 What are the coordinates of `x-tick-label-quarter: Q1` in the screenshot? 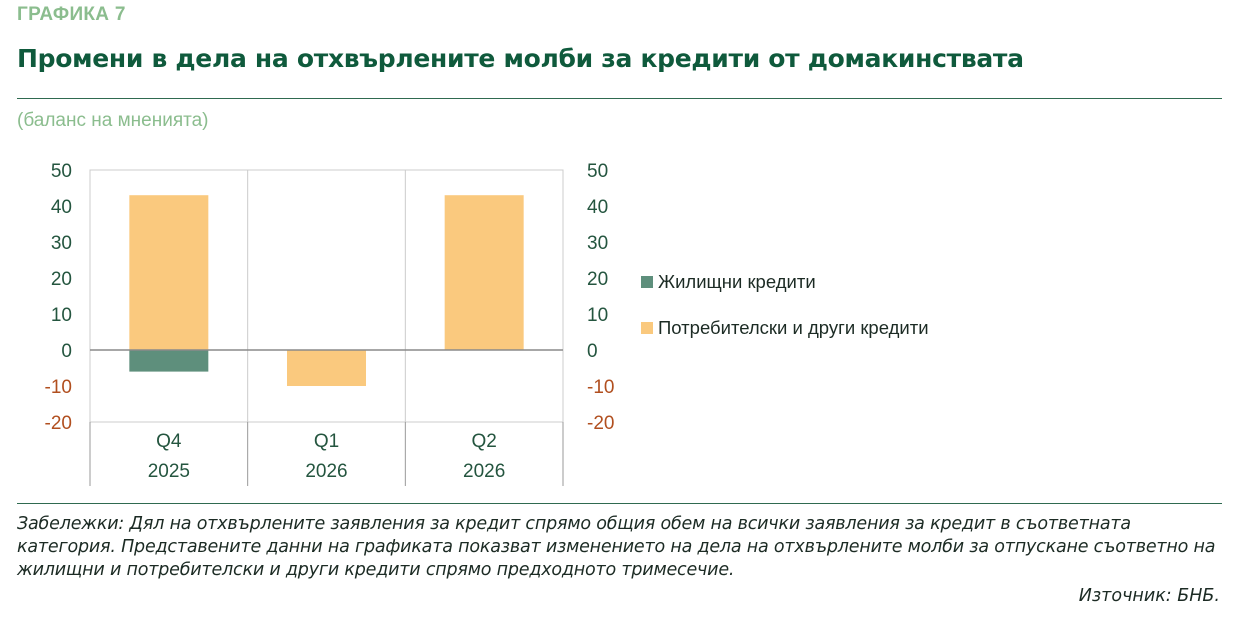 It's located at (326, 441).